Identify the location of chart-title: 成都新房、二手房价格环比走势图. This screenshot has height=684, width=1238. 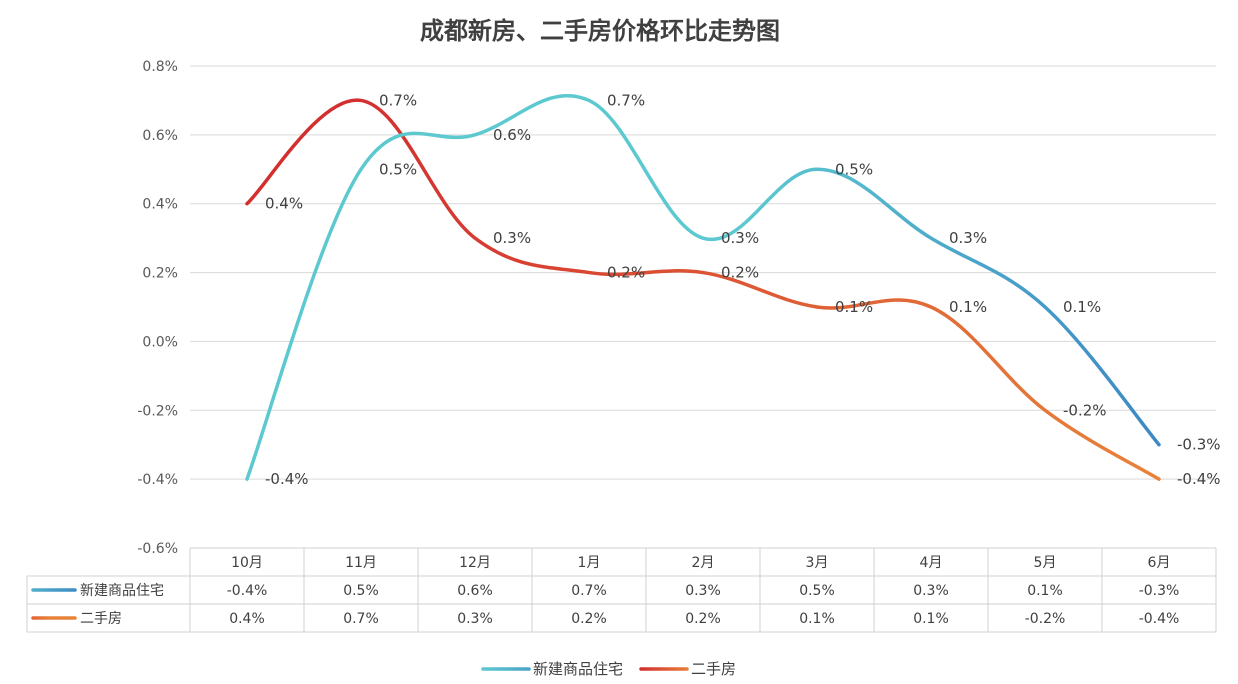
(600, 31).